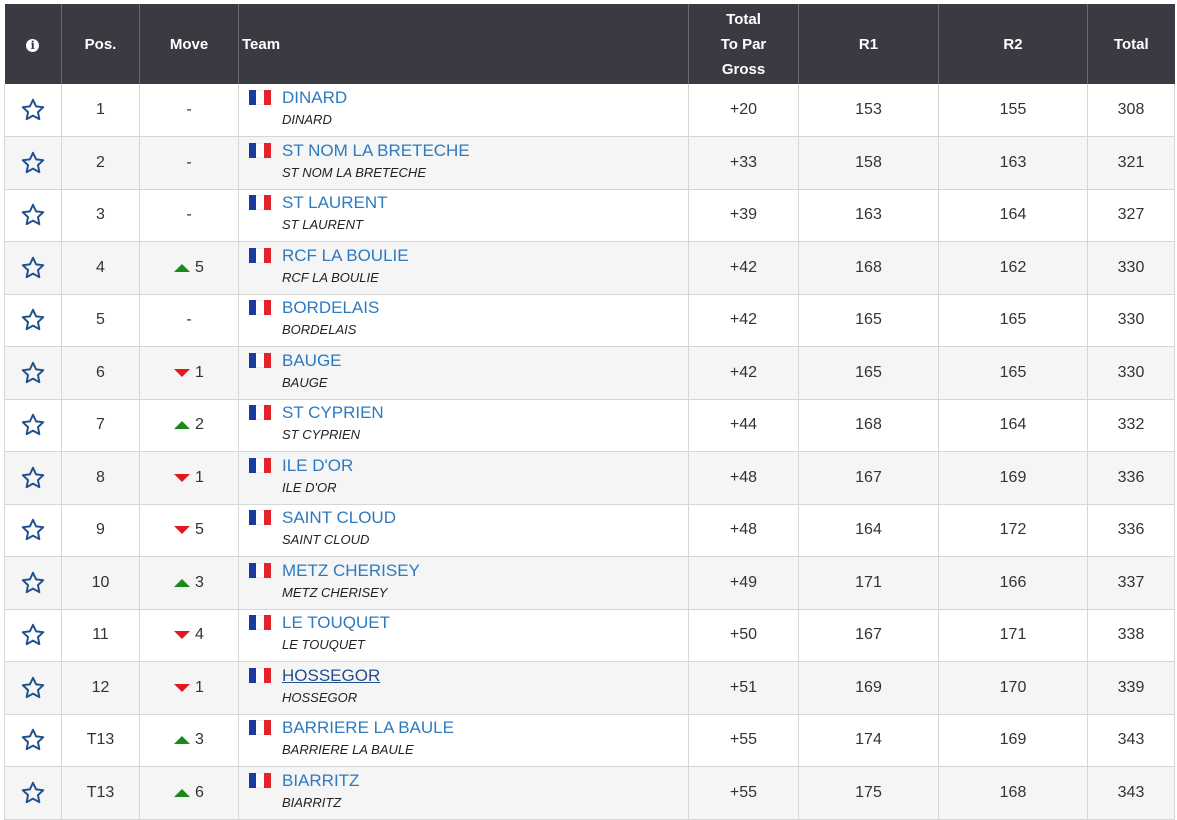 The width and height of the screenshot is (1177, 820). I want to click on info-icon: i, so click(33, 45).